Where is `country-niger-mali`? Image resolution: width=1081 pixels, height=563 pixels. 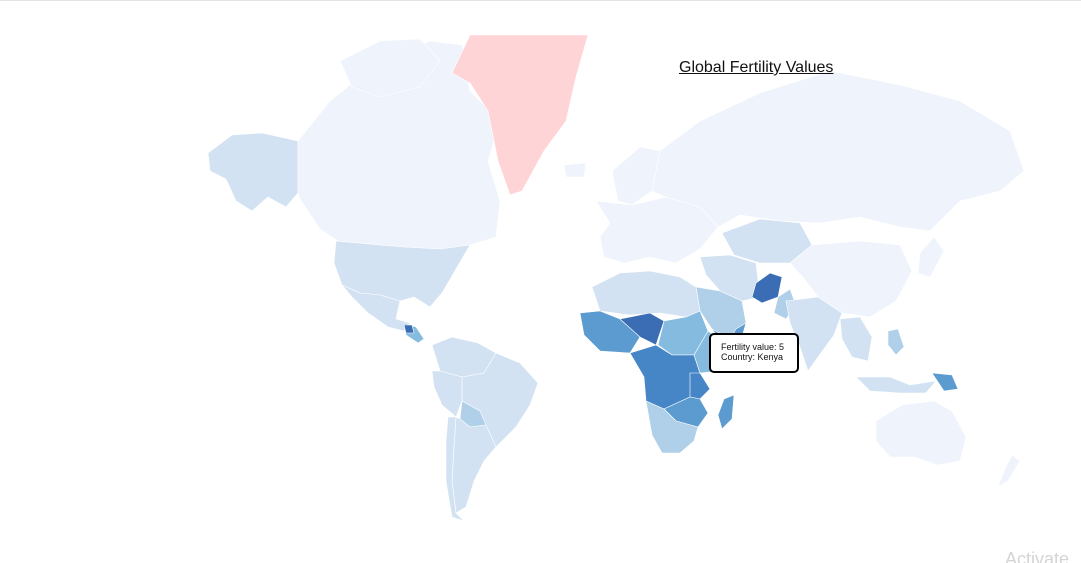 country-niger-mali is located at coordinates (642, 329).